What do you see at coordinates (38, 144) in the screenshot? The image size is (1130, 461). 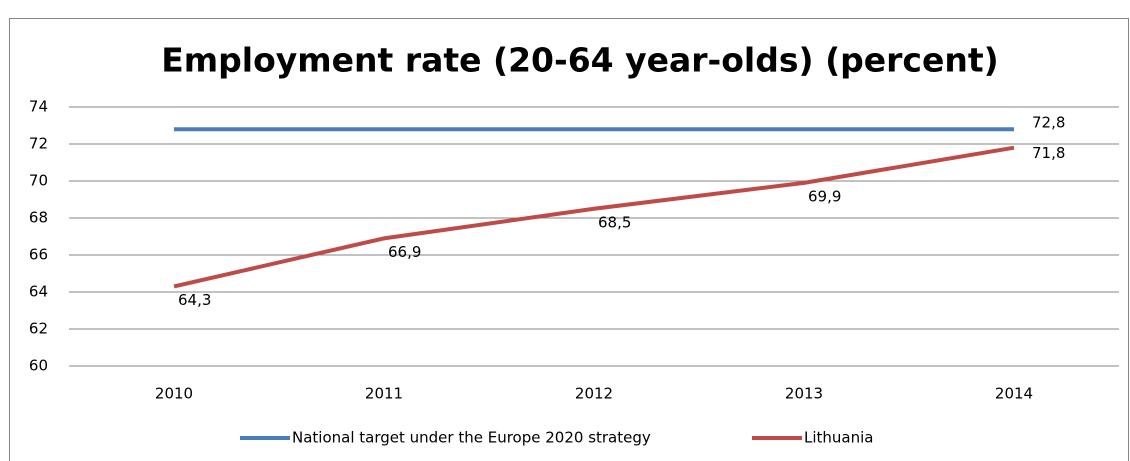 I see `y-tick-label: 72` at bounding box center [38, 144].